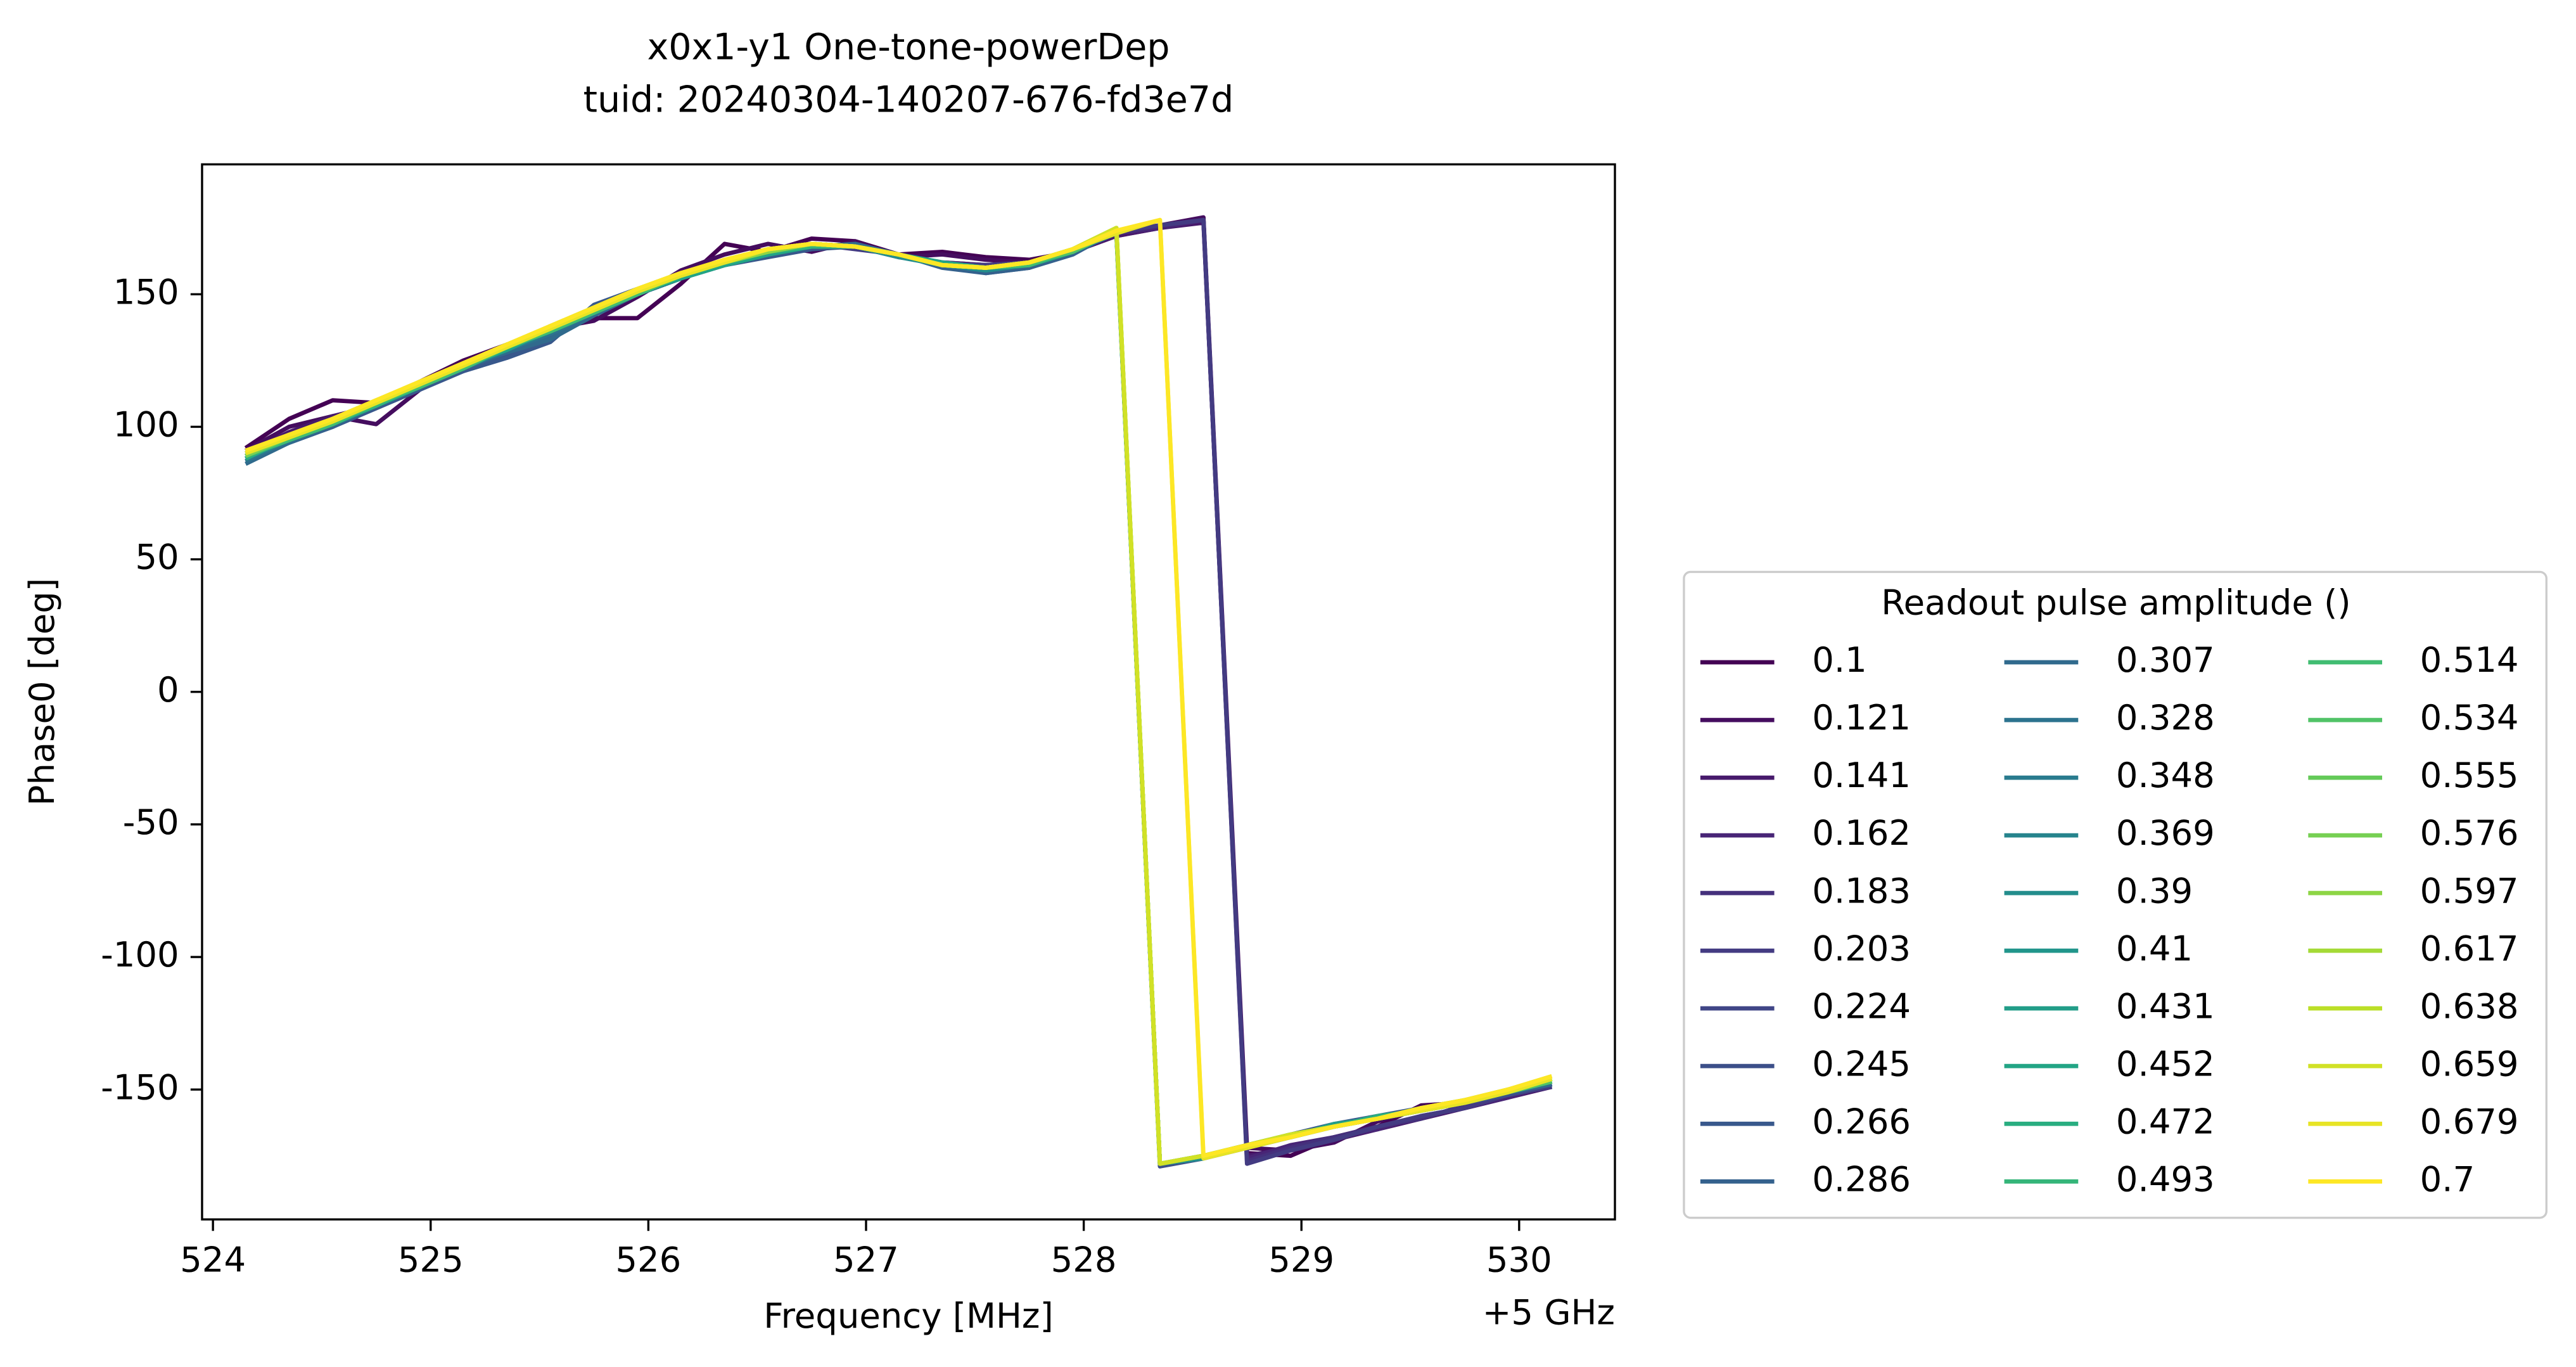  Describe the element at coordinates (2166, 717) in the screenshot. I see `legend-label: 0.328` at that location.